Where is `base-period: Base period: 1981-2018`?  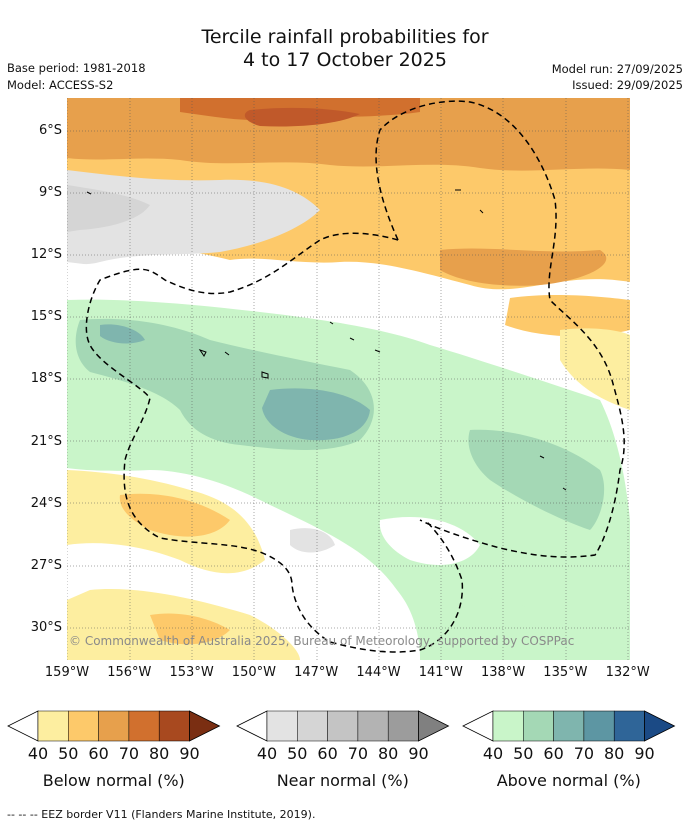
base-period: Base period: 1981-2018 is located at coordinates (76, 68).